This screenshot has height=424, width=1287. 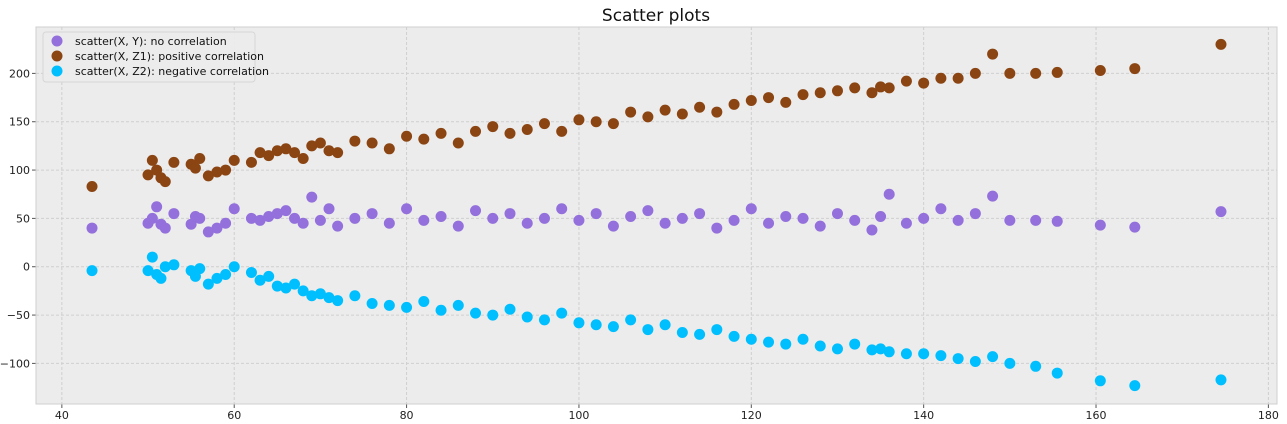 I want to click on x-tick-label: 100, so click(x=578, y=415).